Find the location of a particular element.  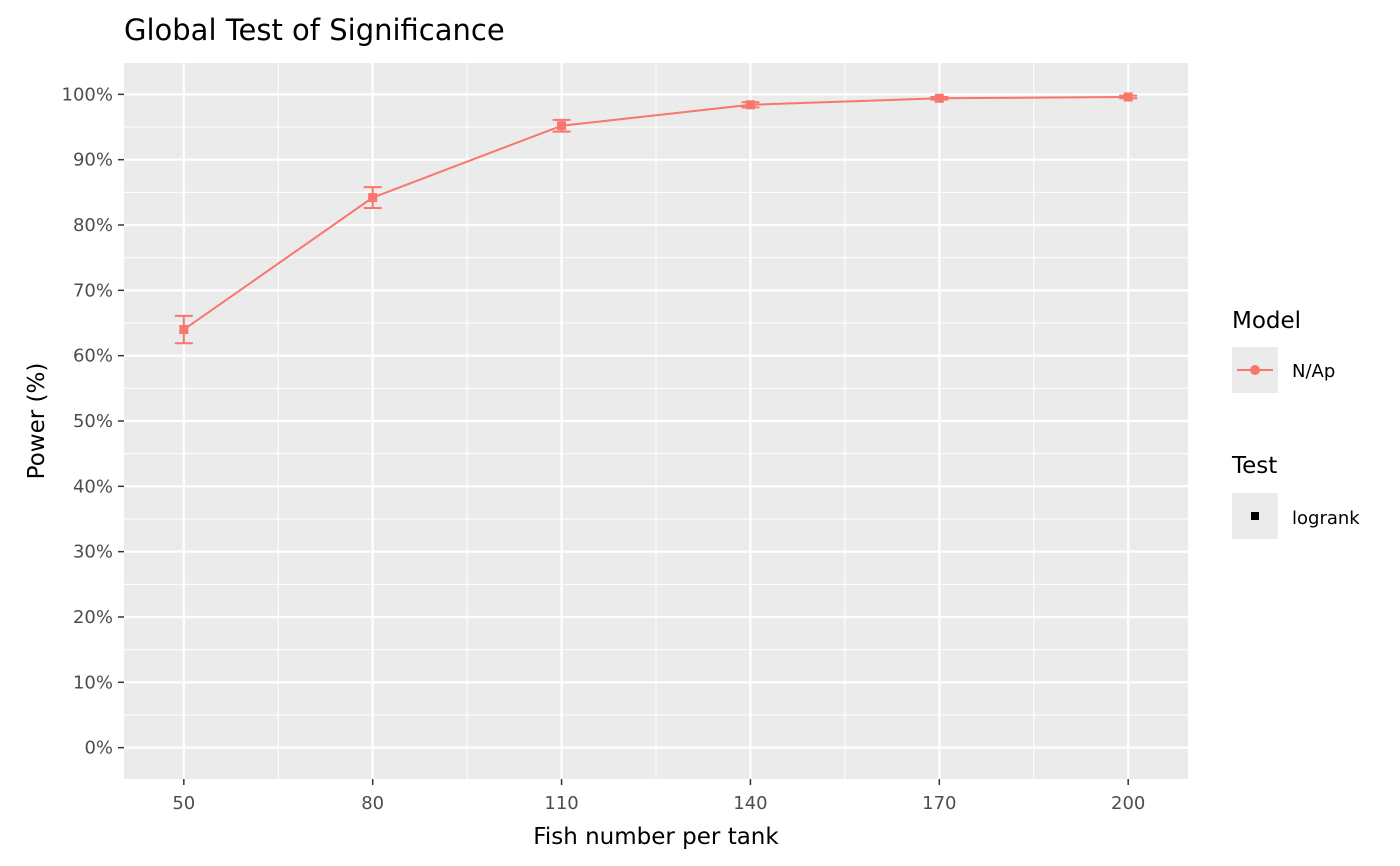

legend: Model N/Ap Test logrank is located at coordinates (1295, 423).